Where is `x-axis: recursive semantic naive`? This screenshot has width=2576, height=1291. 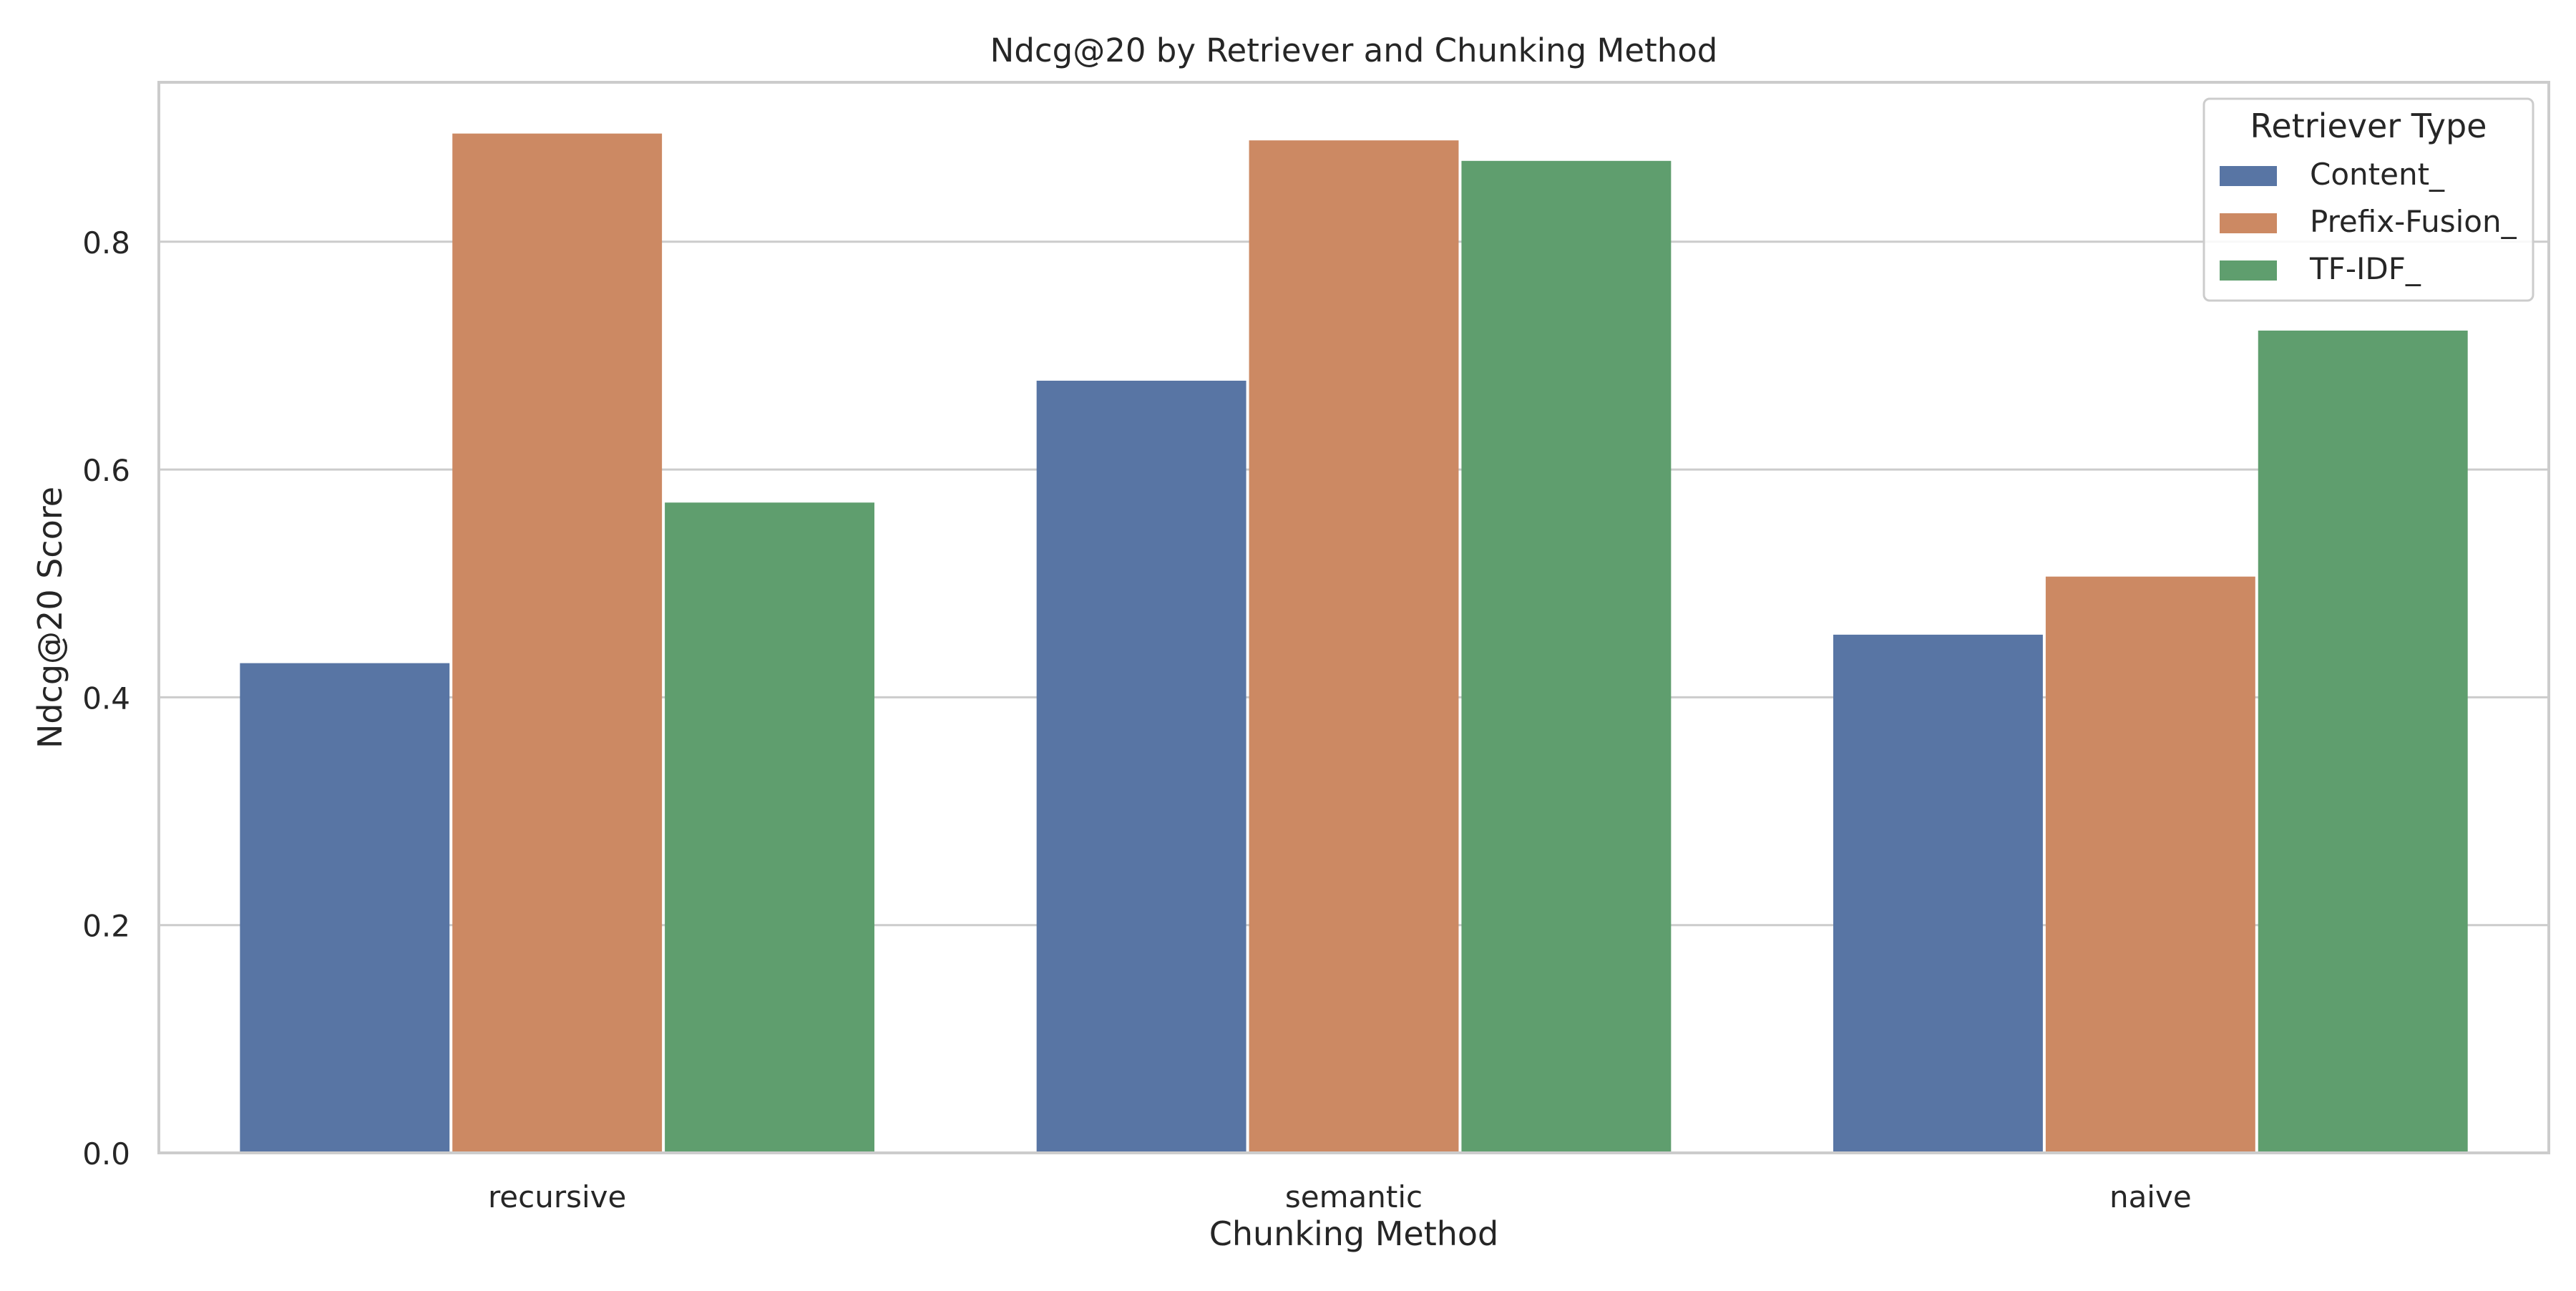 x-axis: recursive semantic naive is located at coordinates (1340, 1196).